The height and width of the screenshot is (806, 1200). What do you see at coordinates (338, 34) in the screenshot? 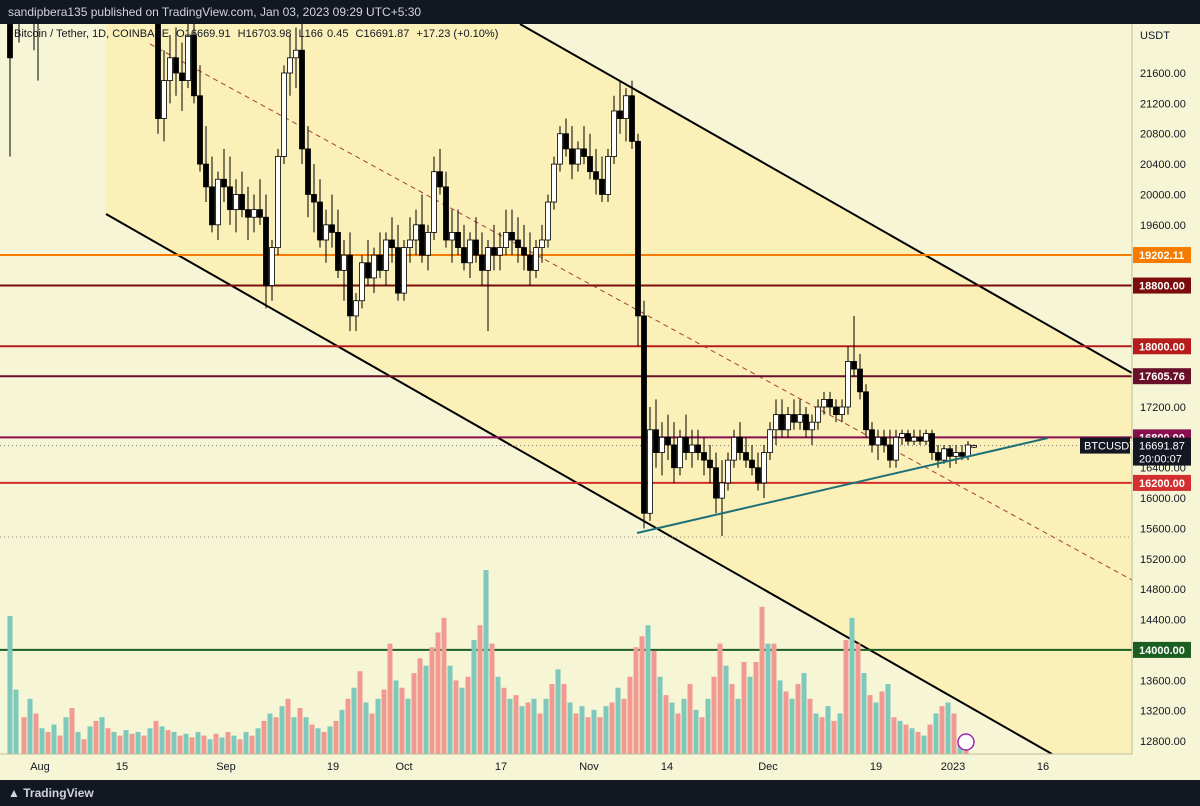
I see `legend-low-tail: 0.45` at bounding box center [338, 34].